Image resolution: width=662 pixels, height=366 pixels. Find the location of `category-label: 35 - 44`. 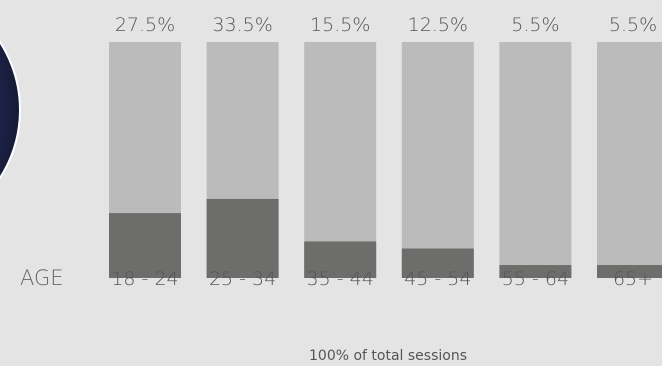

category-label: 35 - 44 is located at coordinates (340, 279).